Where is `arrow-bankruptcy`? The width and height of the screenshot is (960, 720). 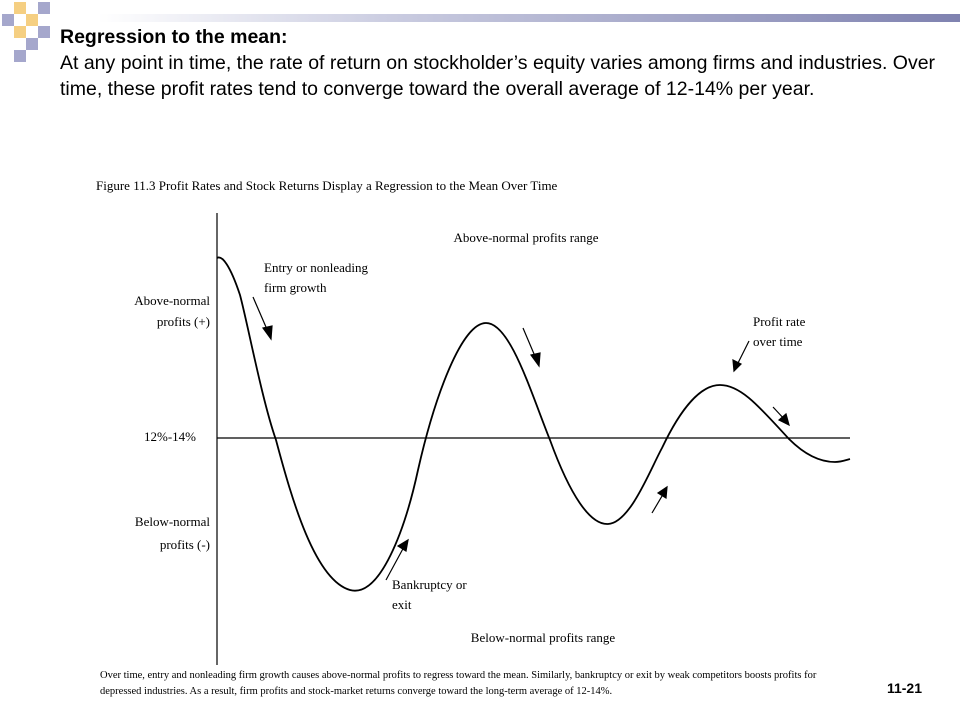 arrow-bankruptcy is located at coordinates (397, 559).